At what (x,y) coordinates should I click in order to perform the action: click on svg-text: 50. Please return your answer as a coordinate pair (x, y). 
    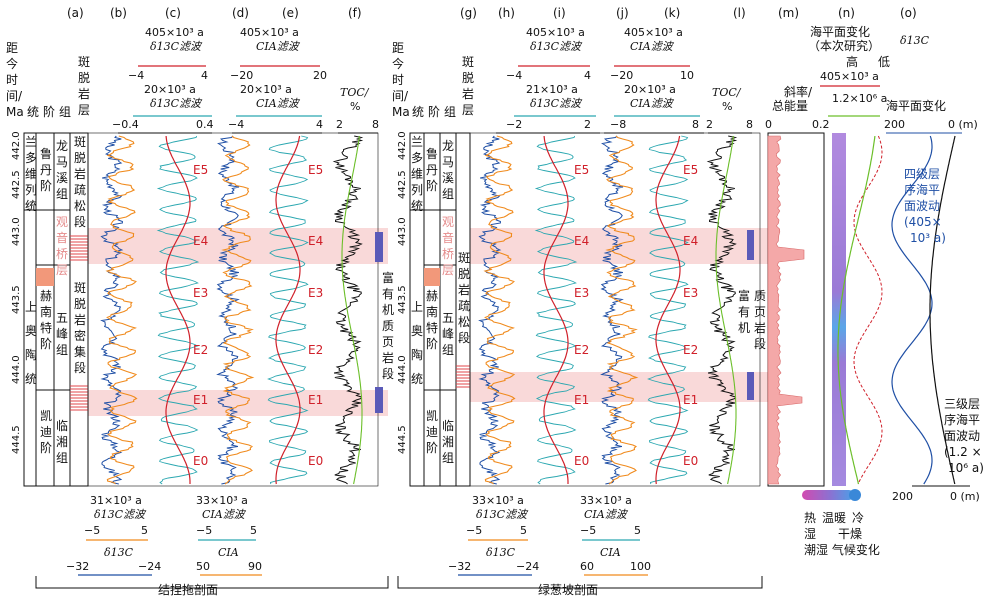
    Looking at the image, I should click on (203, 566).